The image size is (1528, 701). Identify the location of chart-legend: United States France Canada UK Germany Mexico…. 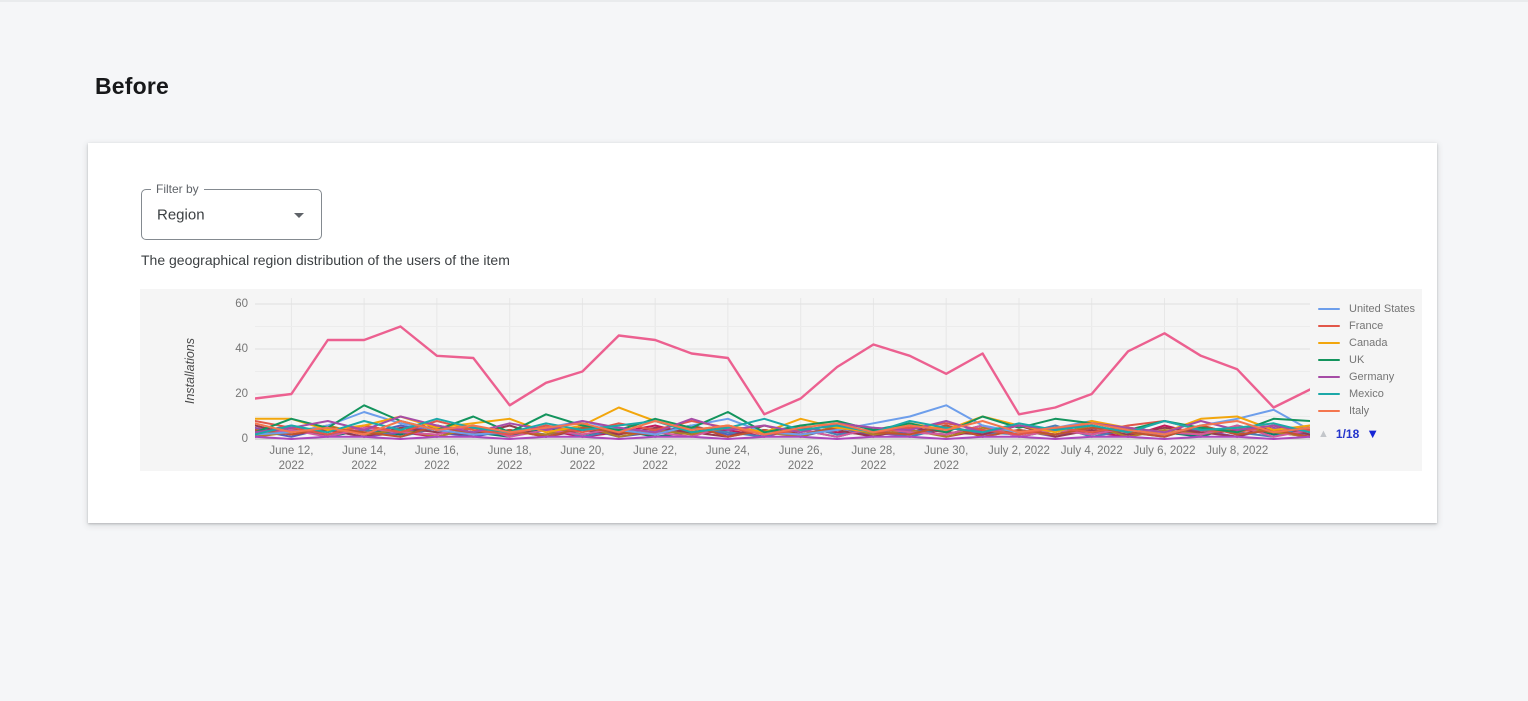
(1369, 362).